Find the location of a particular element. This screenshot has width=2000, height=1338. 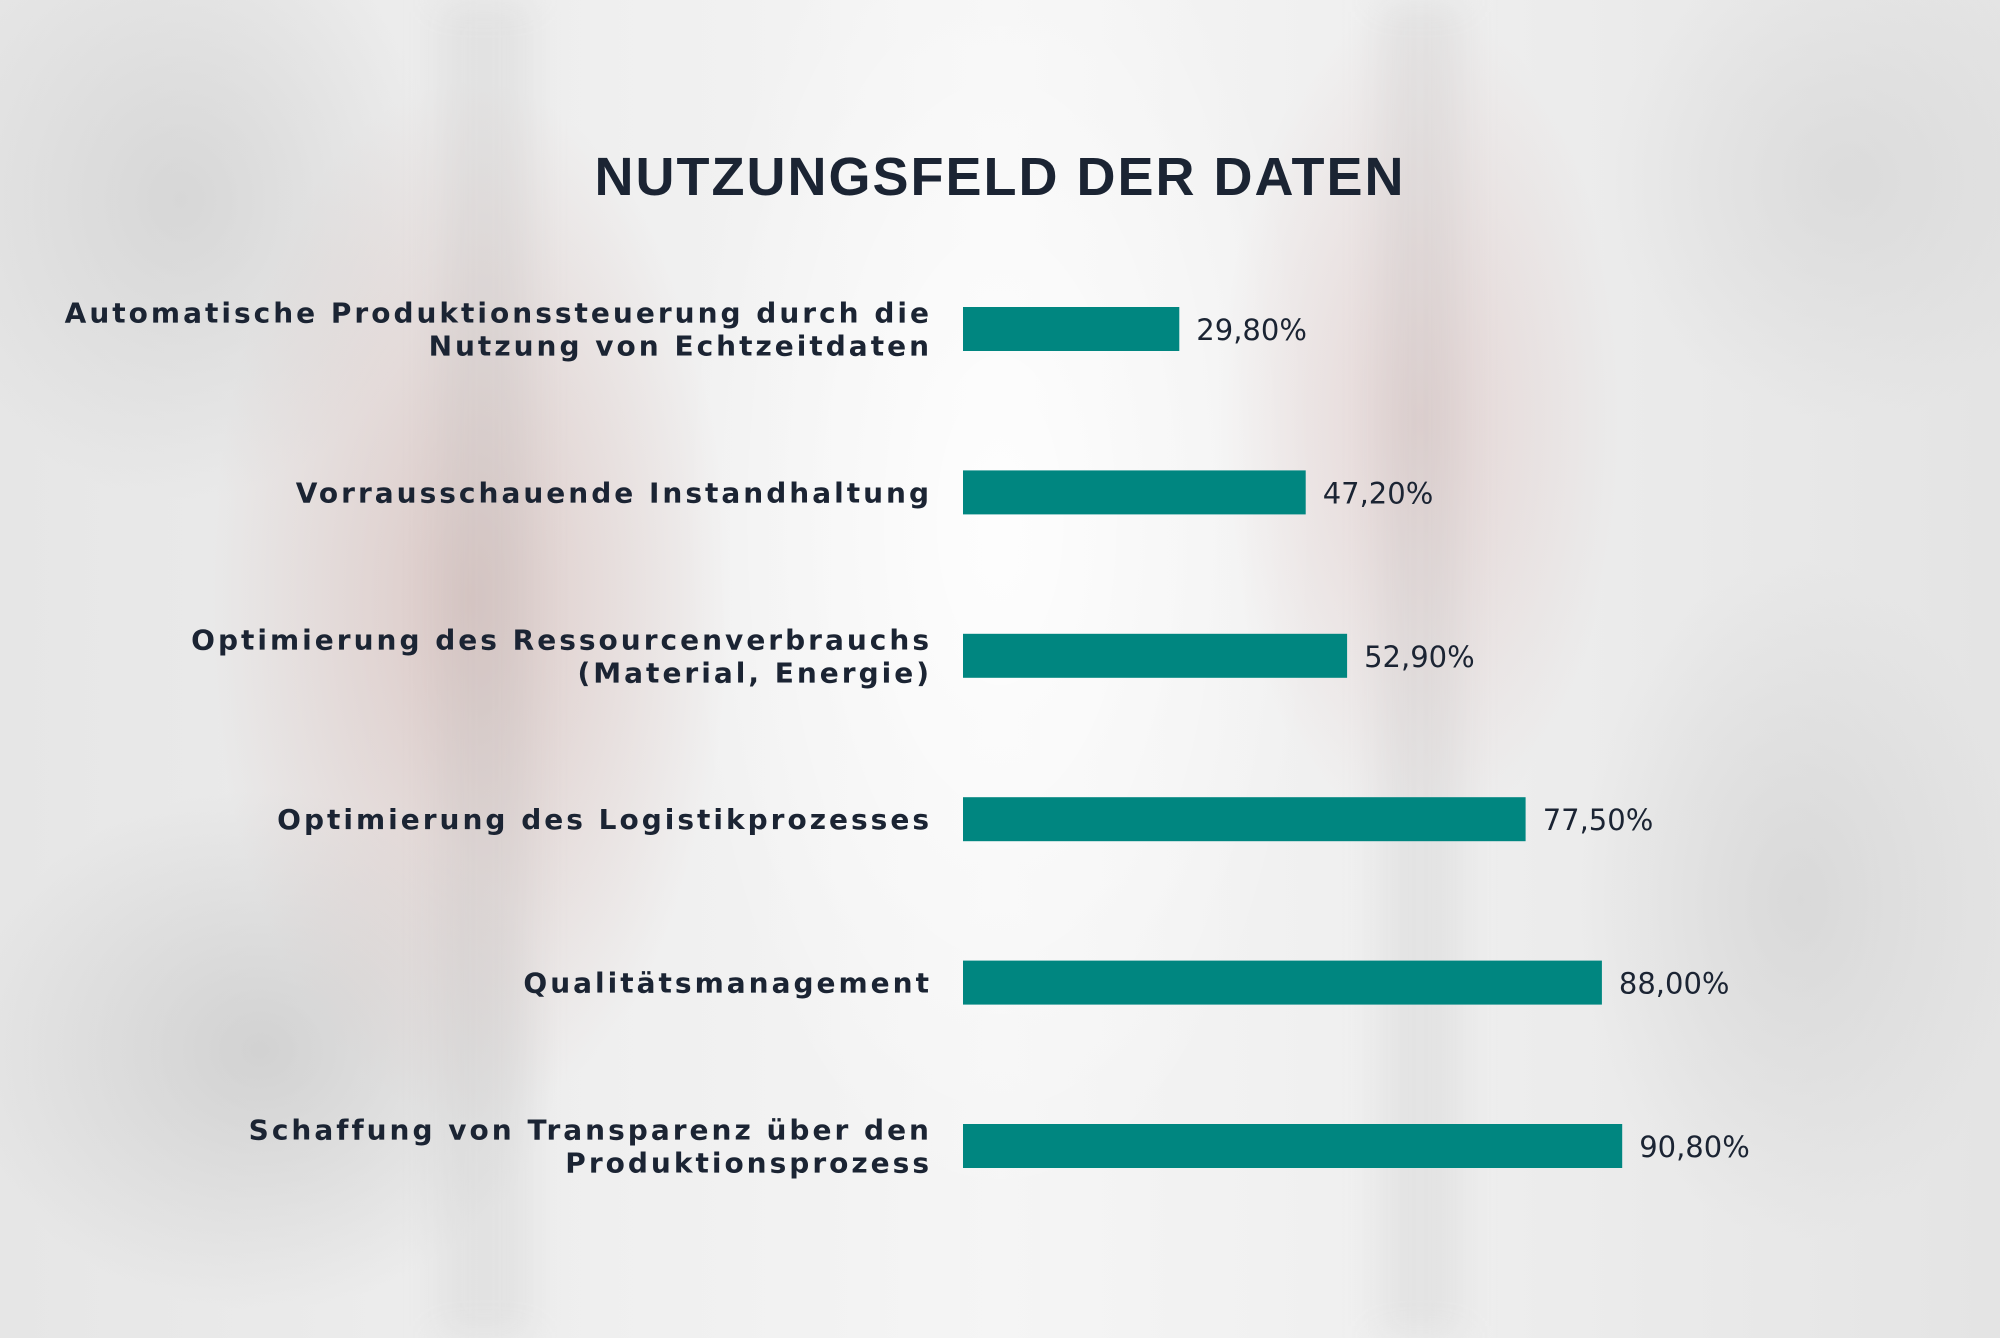

category-label: Vorrausschauende Instandhaltung is located at coordinates (614, 492).